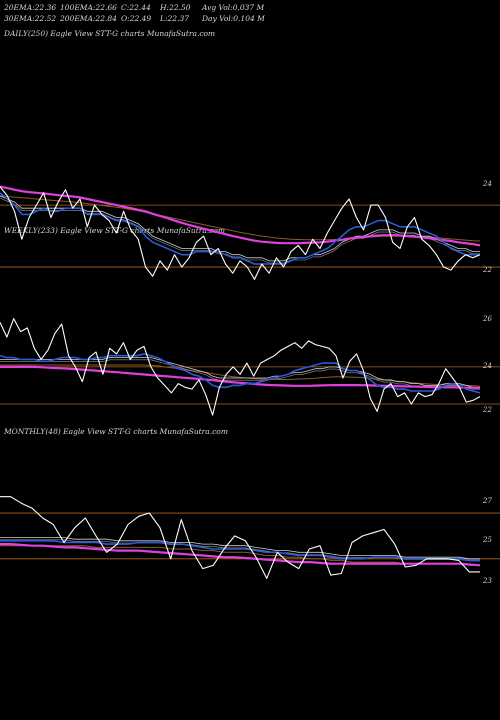  I want to click on weekly-ema-fast-line, so click(240, 373).